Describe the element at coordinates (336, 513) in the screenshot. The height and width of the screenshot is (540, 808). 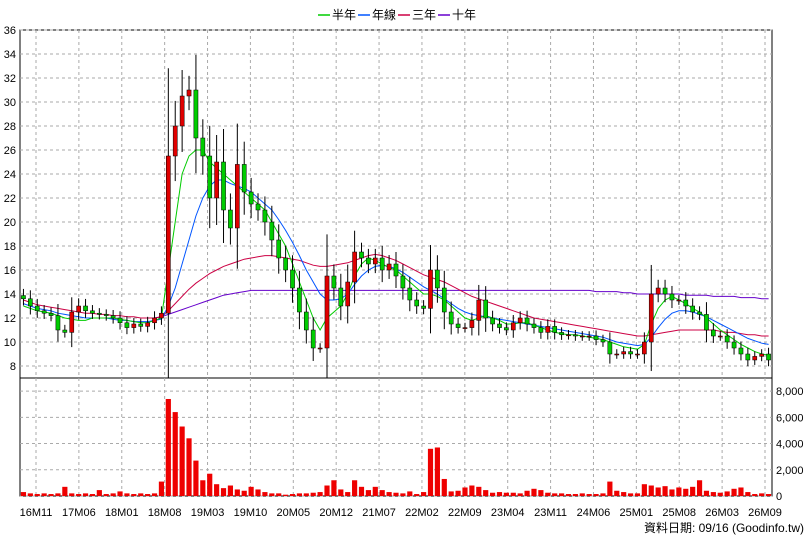
I see `x-tick: 20M12` at that location.